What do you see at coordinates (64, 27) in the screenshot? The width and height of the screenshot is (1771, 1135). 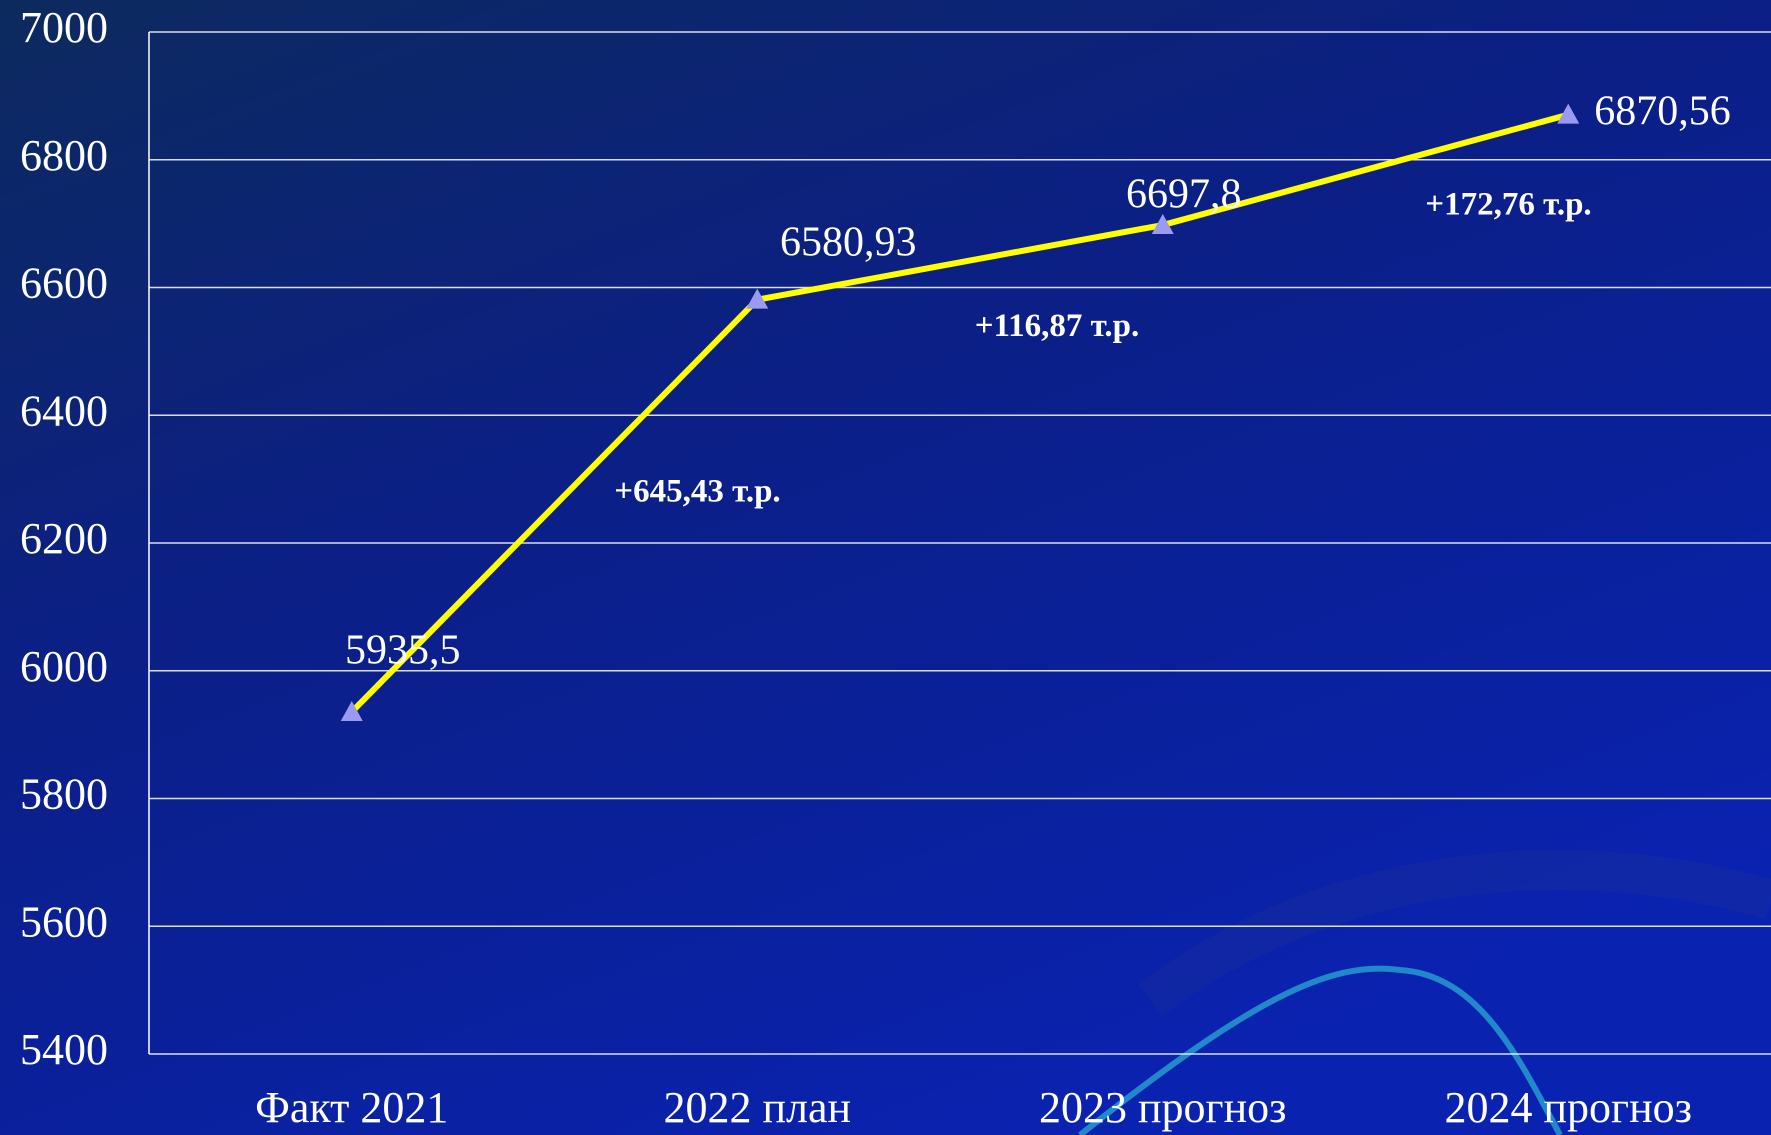 I see `y-tick-label: 7000` at bounding box center [64, 27].